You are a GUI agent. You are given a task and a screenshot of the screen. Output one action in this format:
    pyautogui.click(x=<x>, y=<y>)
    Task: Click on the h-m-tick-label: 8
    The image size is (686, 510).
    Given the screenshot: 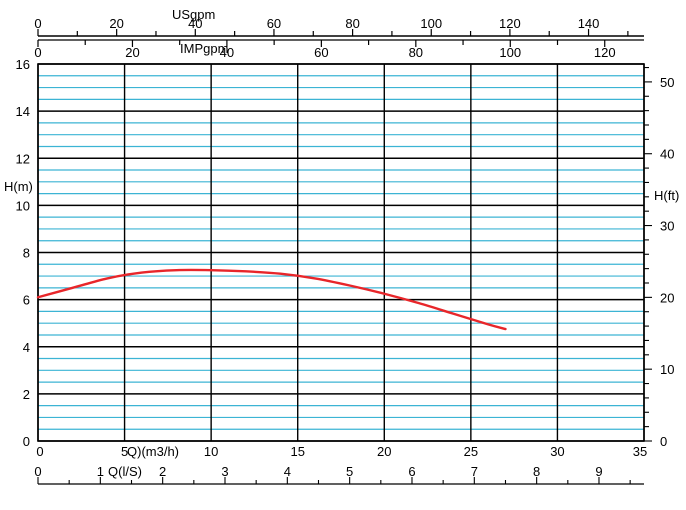 What is the action you would take?
    pyautogui.click(x=26, y=253)
    